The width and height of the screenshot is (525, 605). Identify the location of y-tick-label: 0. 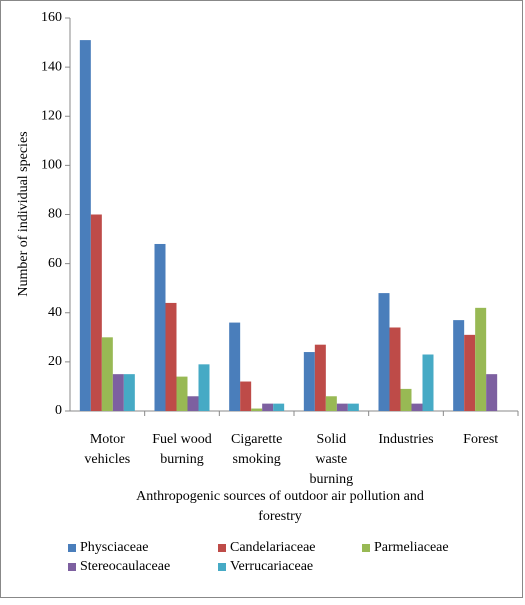
(58, 410).